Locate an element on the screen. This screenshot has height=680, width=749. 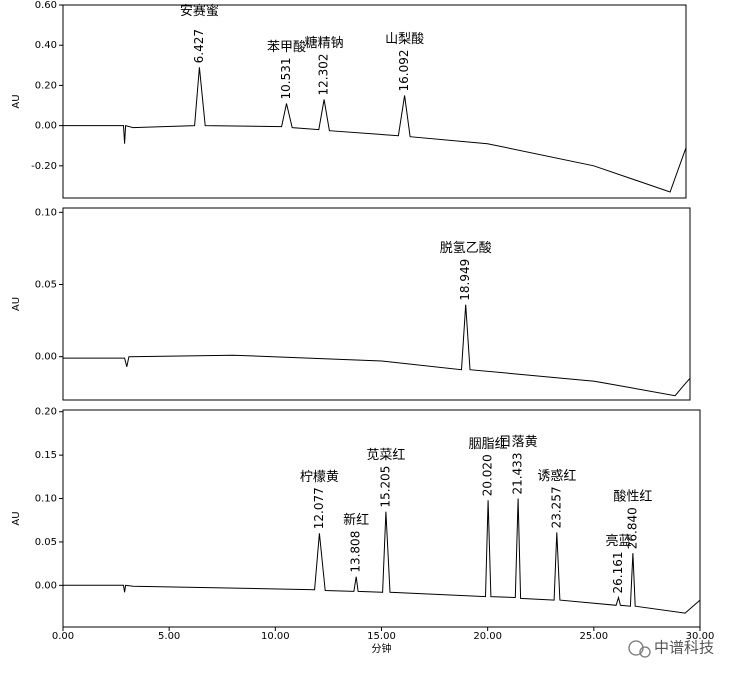
peak-time: 15.205 is located at coordinates (385, 487).